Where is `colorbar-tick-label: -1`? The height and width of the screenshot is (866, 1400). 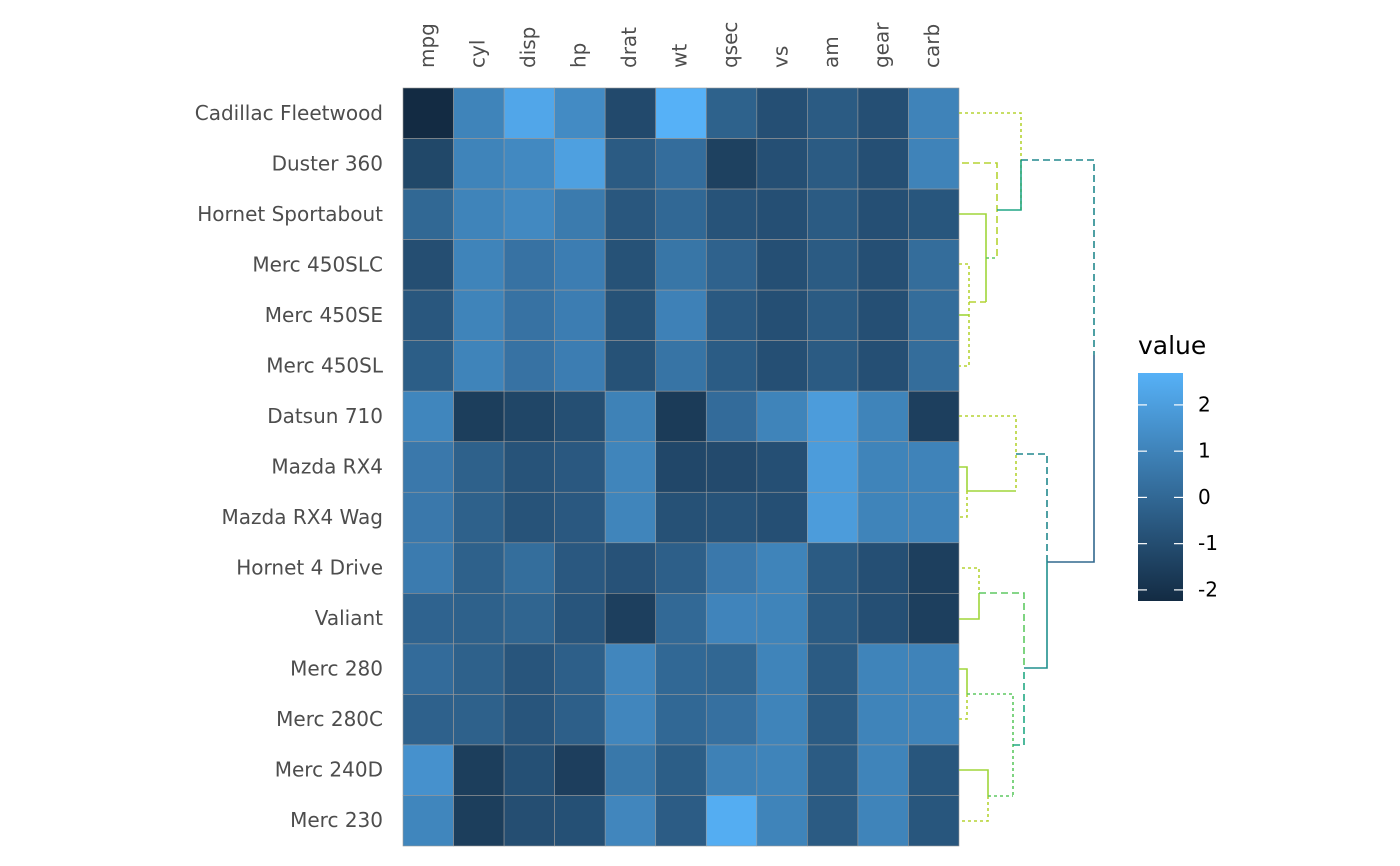
colorbar-tick-label: -1 is located at coordinates (1208, 543).